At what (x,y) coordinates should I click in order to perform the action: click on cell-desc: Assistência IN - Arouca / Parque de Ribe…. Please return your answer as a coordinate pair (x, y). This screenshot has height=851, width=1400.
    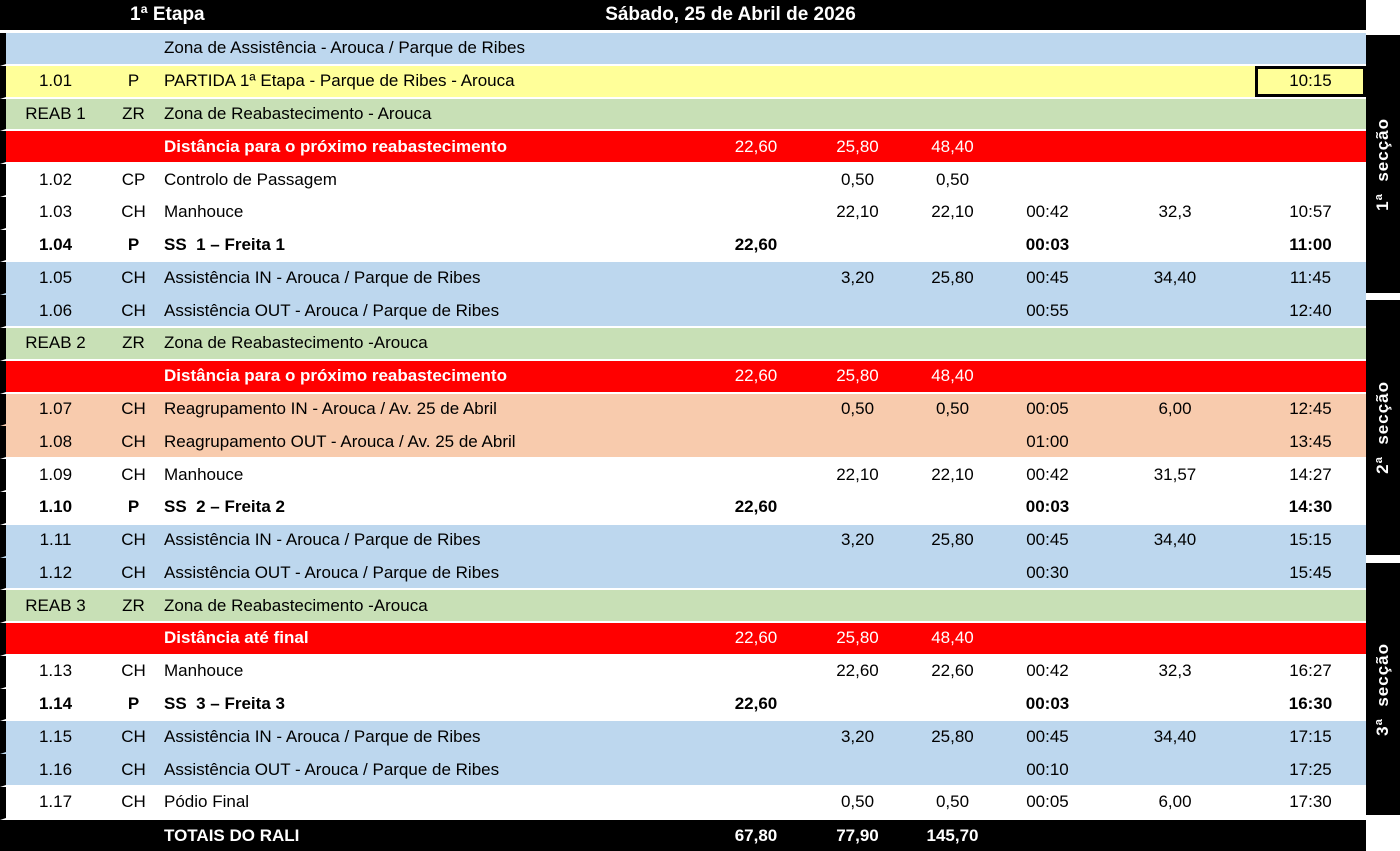
    Looking at the image, I should click on (322, 540).